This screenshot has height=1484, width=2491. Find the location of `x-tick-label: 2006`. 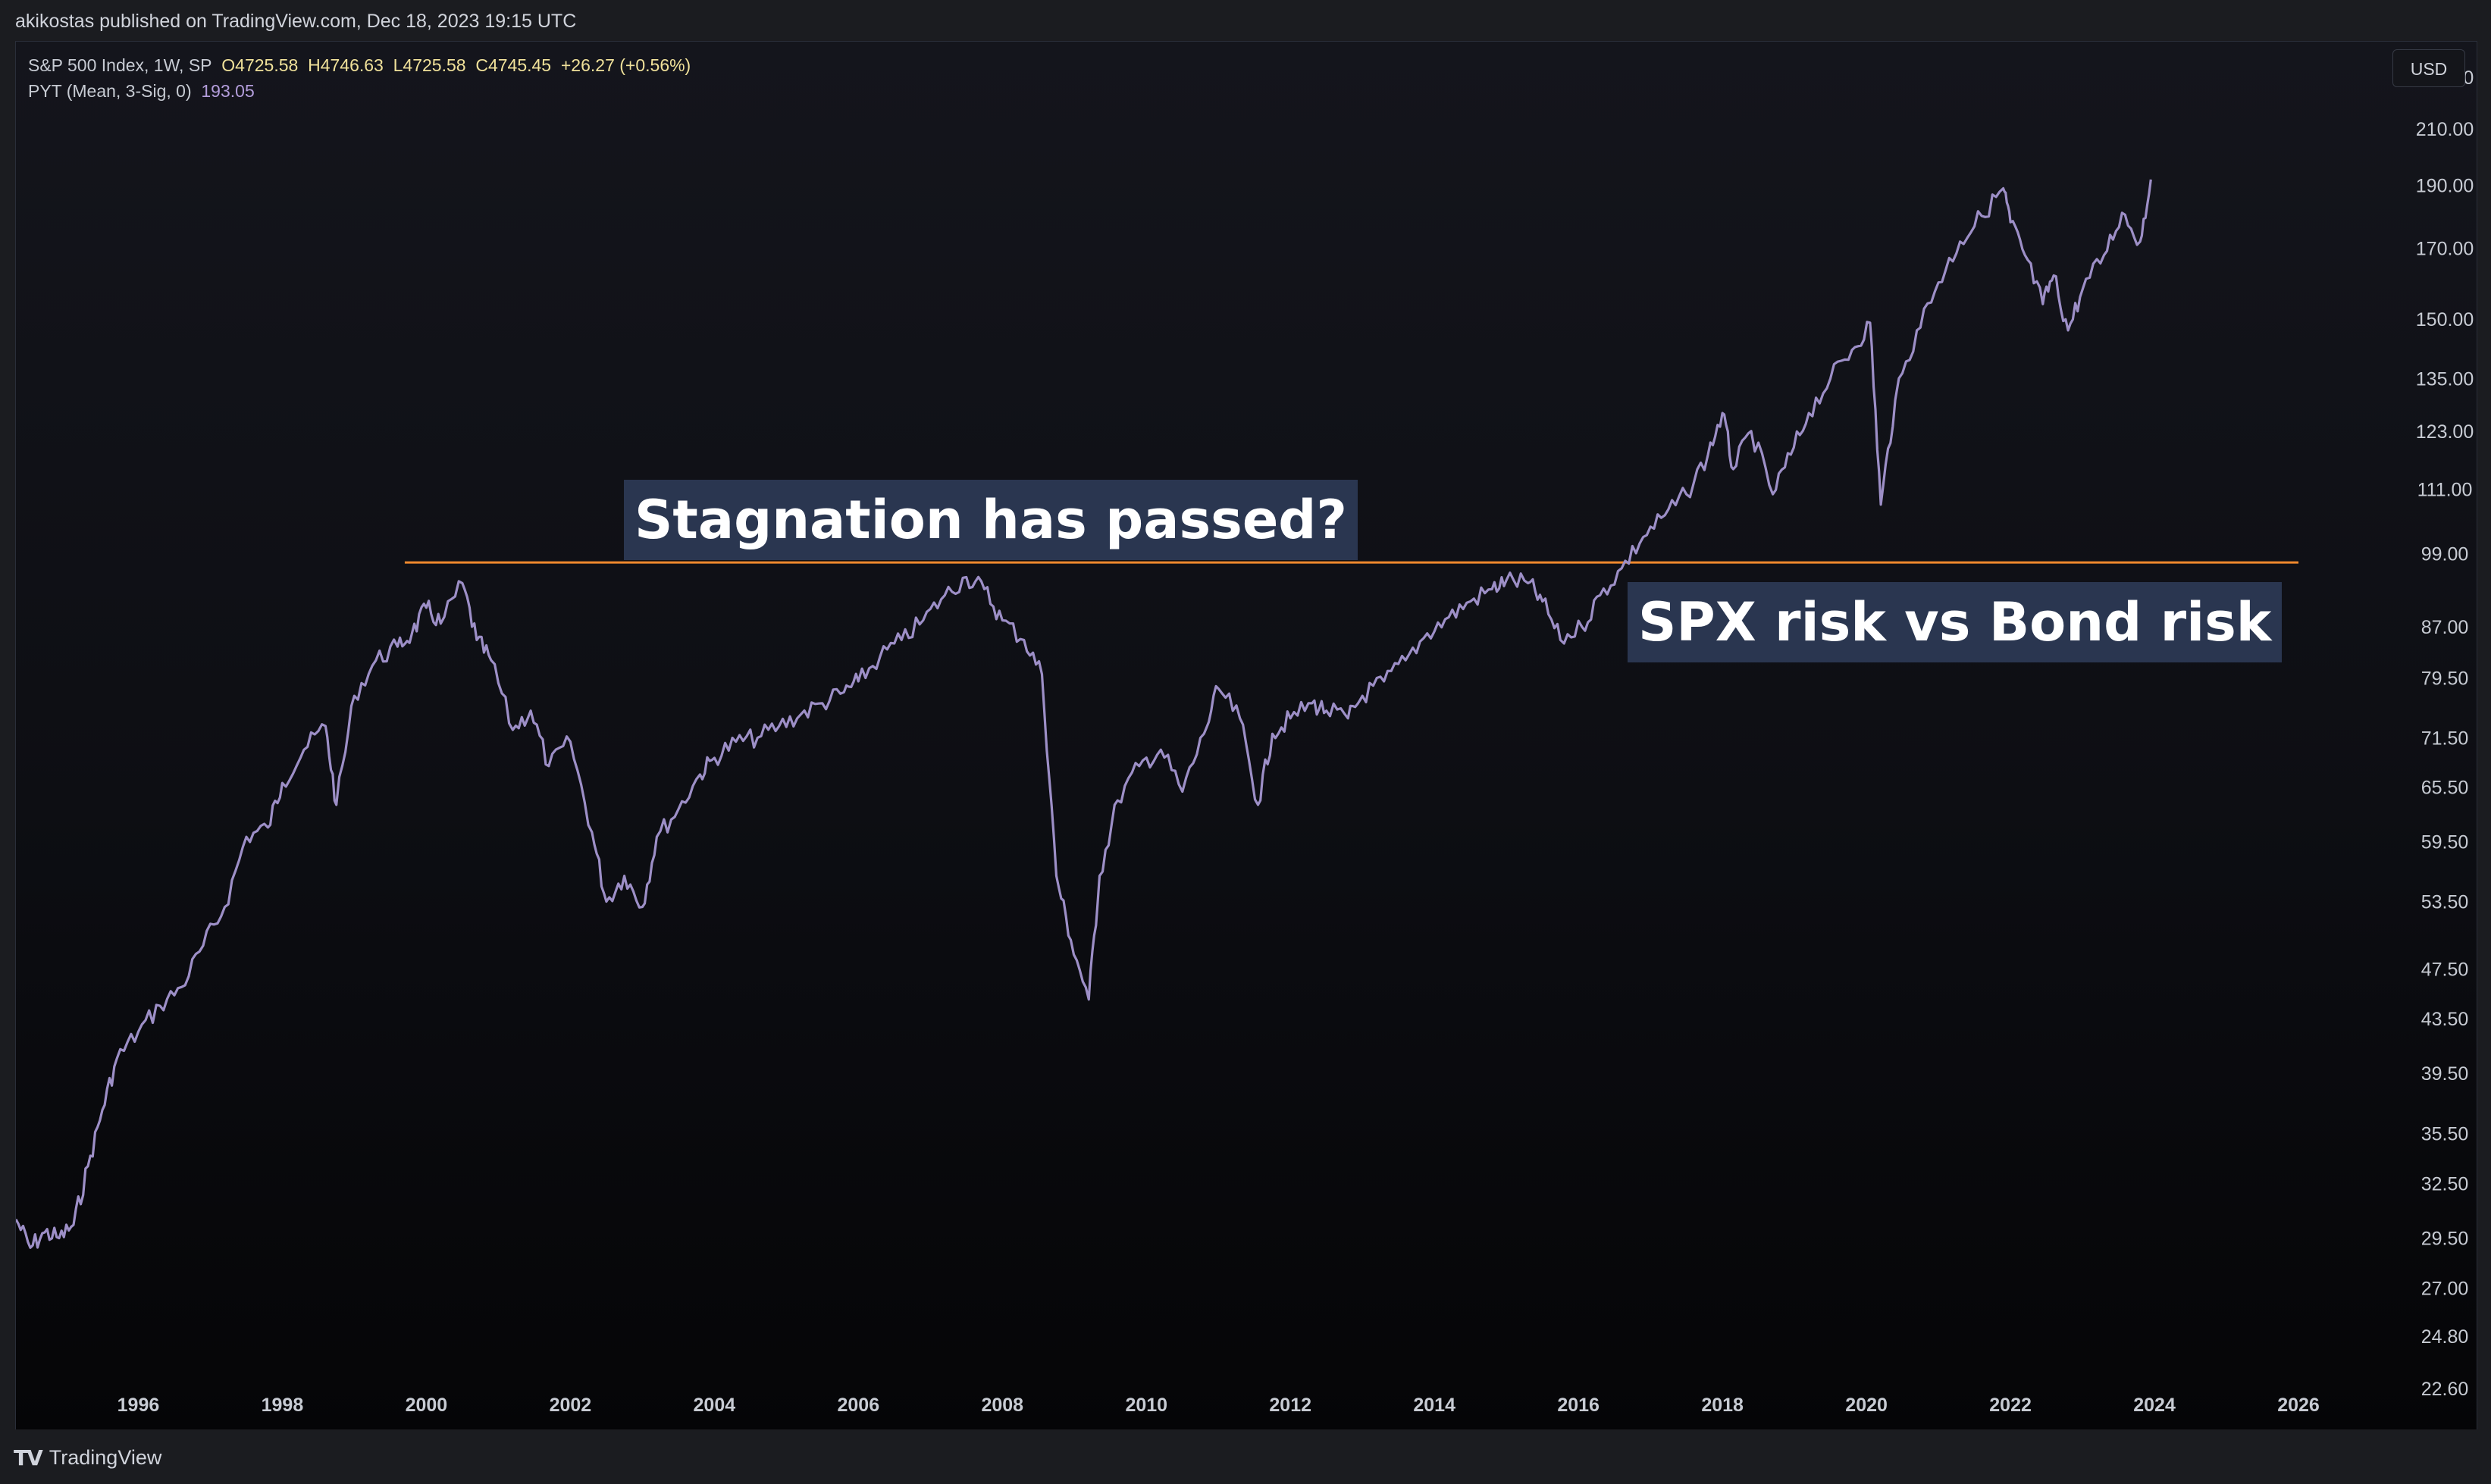

x-tick-label: 2006 is located at coordinates (859, 1405).